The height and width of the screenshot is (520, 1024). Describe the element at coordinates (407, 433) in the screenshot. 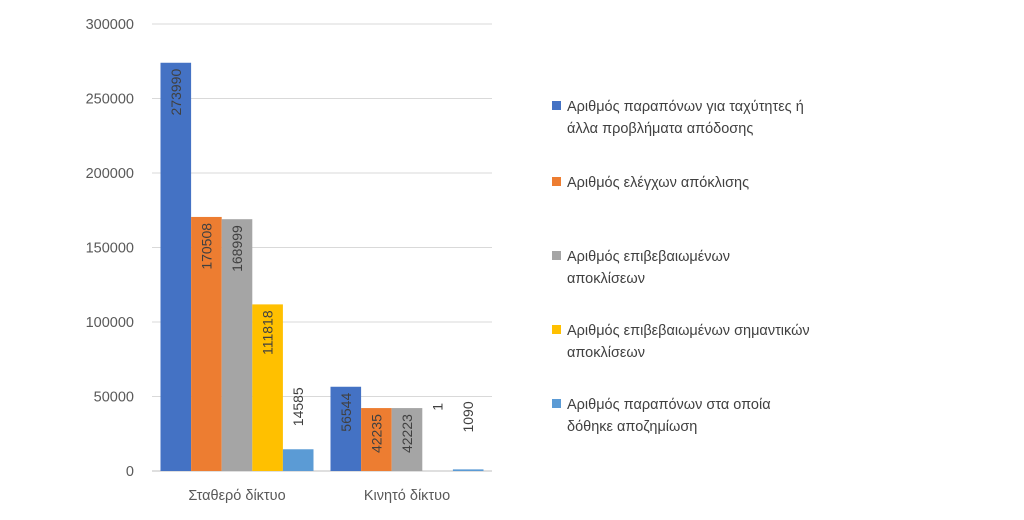

I see `data-label: 42223` at that location.